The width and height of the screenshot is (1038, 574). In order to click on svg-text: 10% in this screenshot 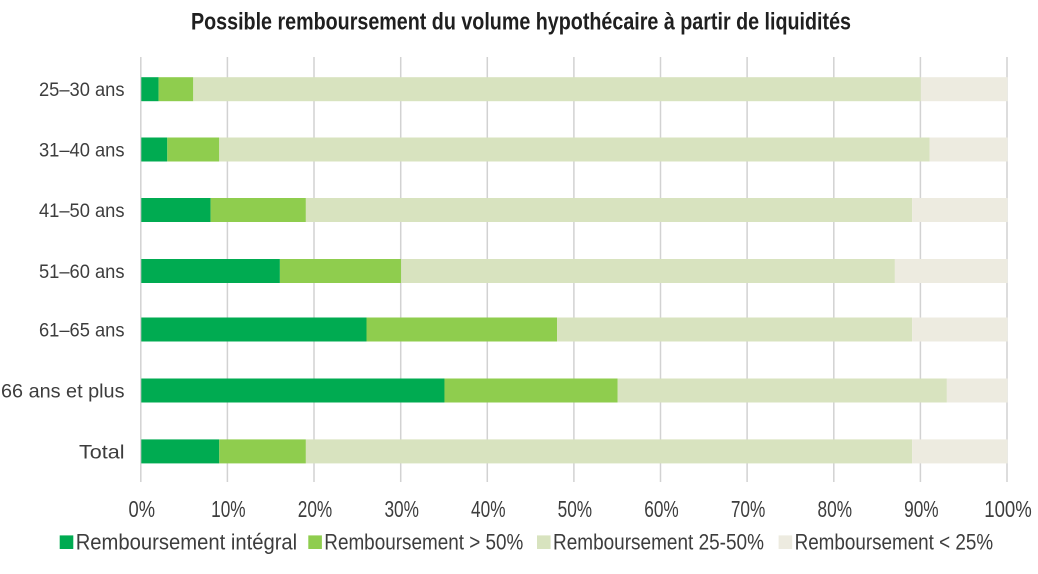, I will do `click(228, 509)`.